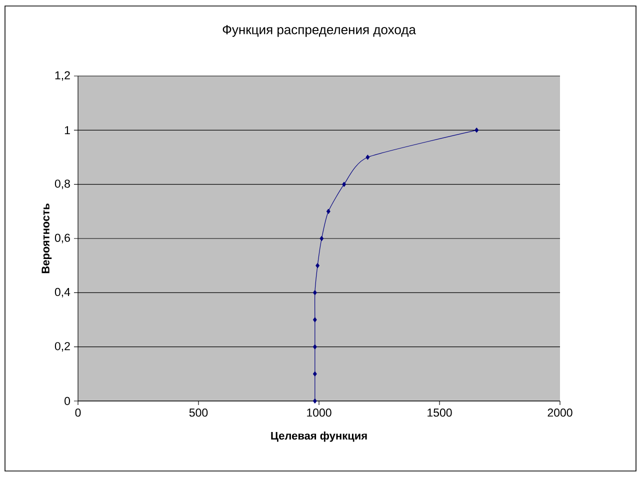 This screenshot has height=477, width=642. What do you see at coordinates (440, 412) in the screenshot?
I see `x-tick-label: 1500` at bounding box center [440, 412].